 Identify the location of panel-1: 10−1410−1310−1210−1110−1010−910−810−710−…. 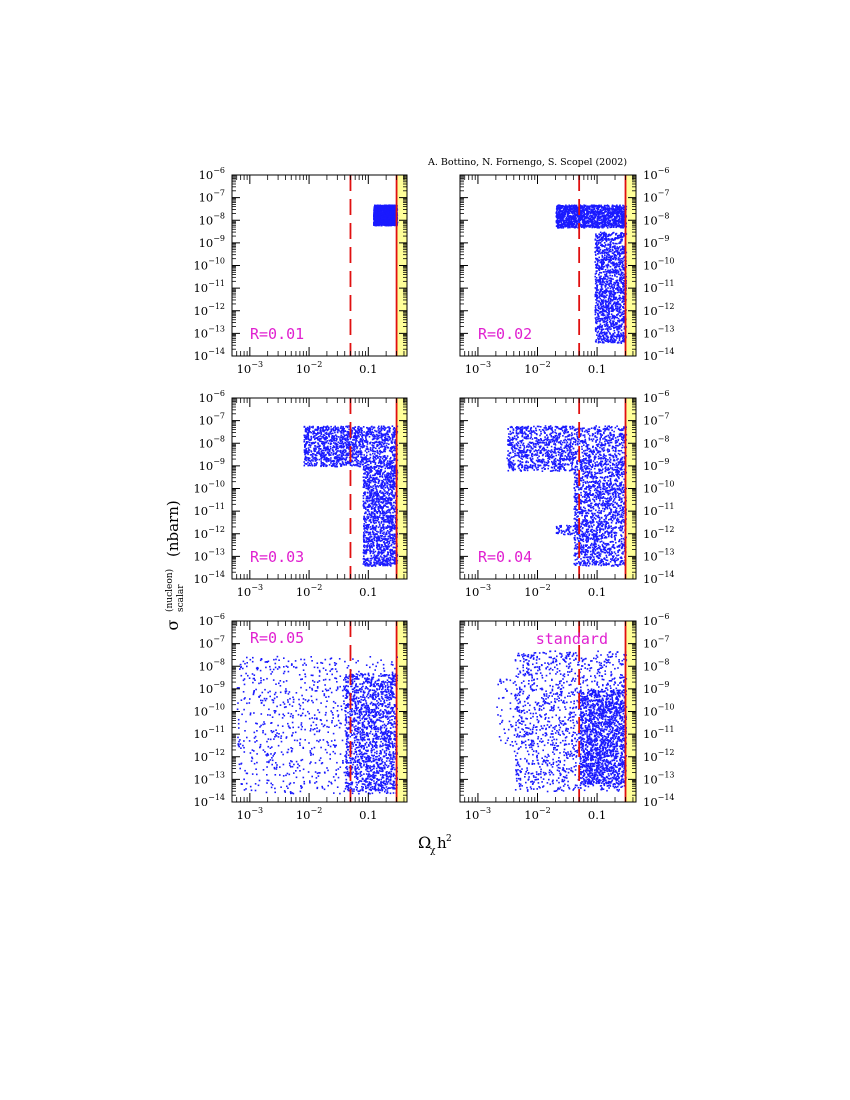
(300, 271).